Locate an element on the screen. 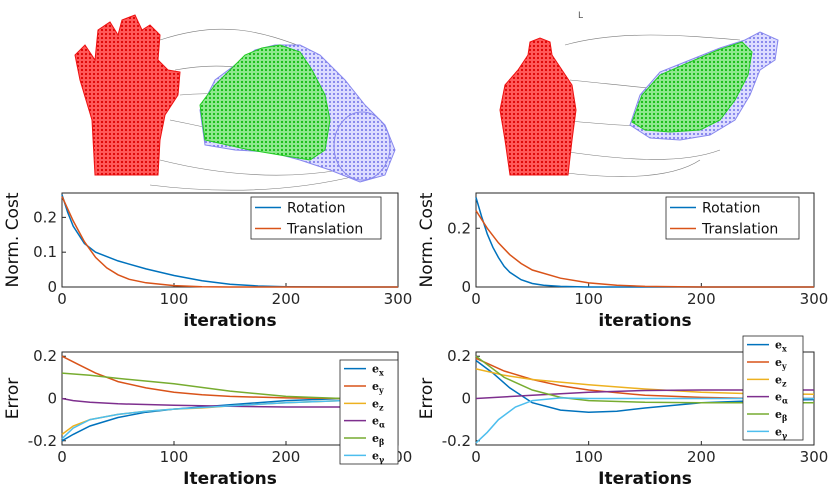 The height and width of the screenshot is (493, 831). stray-mark: L is located at coordinates (580, 16).